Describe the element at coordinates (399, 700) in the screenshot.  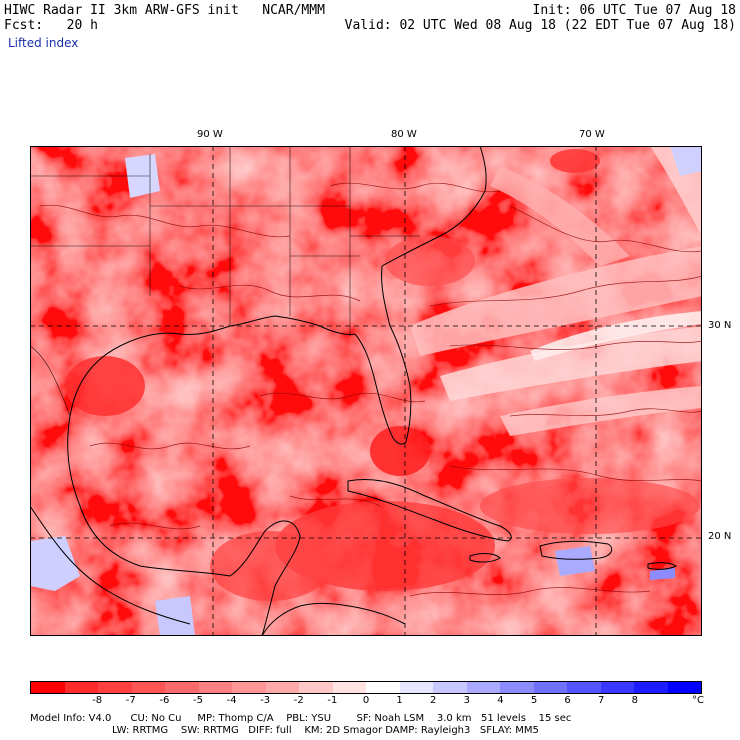
I see `colorbar-tick-label: 1` at that location.